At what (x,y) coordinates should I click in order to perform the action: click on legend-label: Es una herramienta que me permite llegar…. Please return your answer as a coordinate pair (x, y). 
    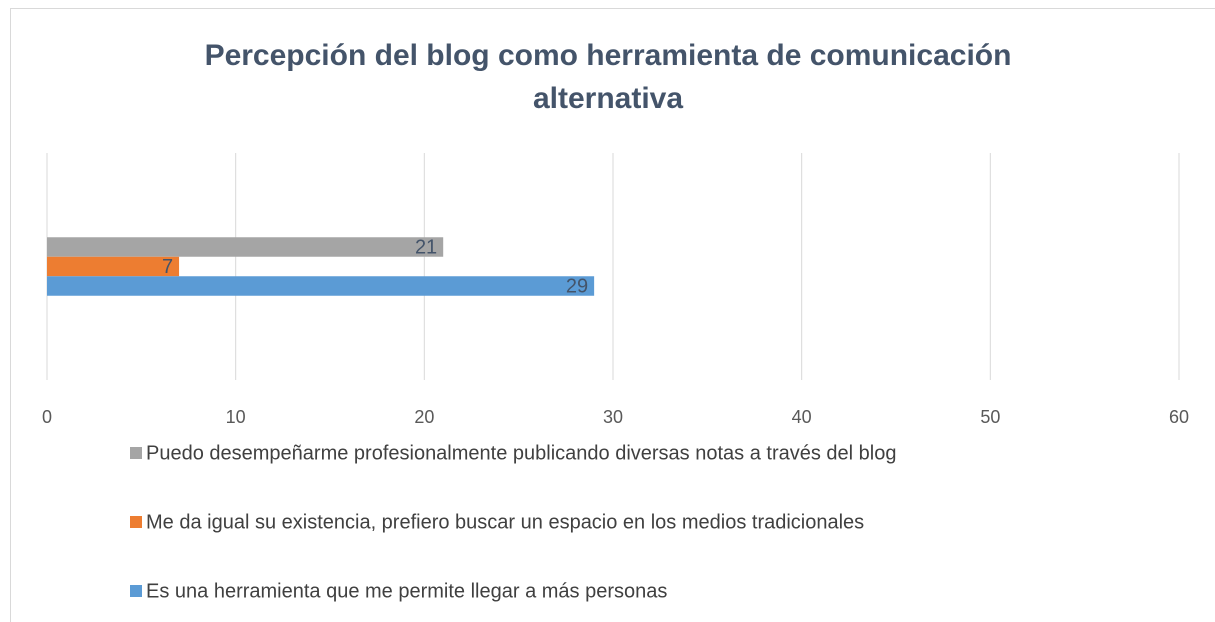
    Looking at the image, I should click on (406, 591).